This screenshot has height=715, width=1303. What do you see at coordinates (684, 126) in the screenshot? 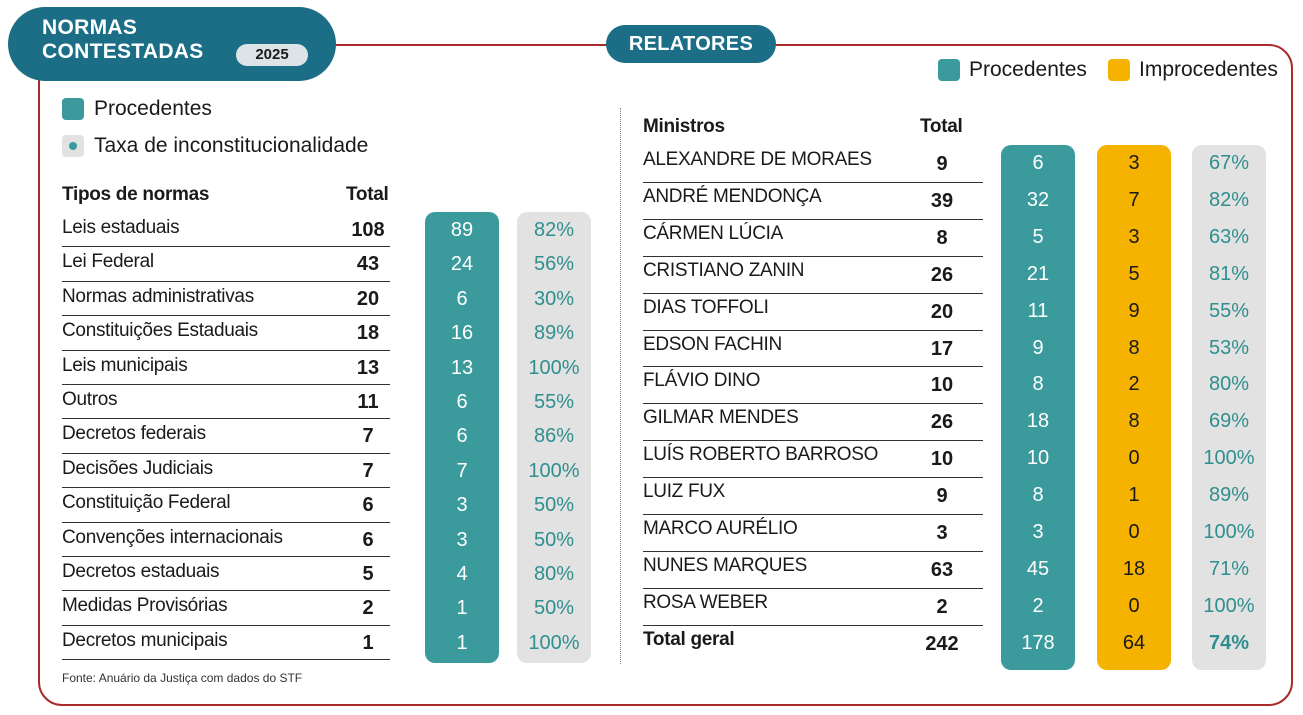
I see `right-header-name: Ministros` at bounding box center [684, 126].